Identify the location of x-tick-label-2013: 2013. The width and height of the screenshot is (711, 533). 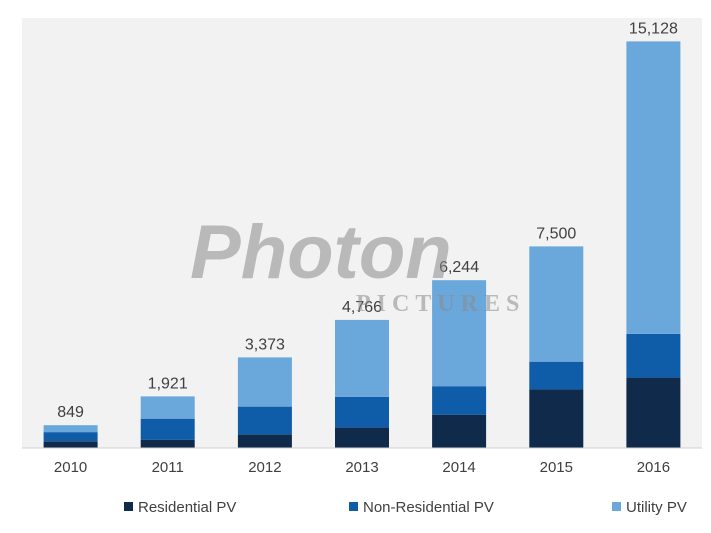
(361, 467).